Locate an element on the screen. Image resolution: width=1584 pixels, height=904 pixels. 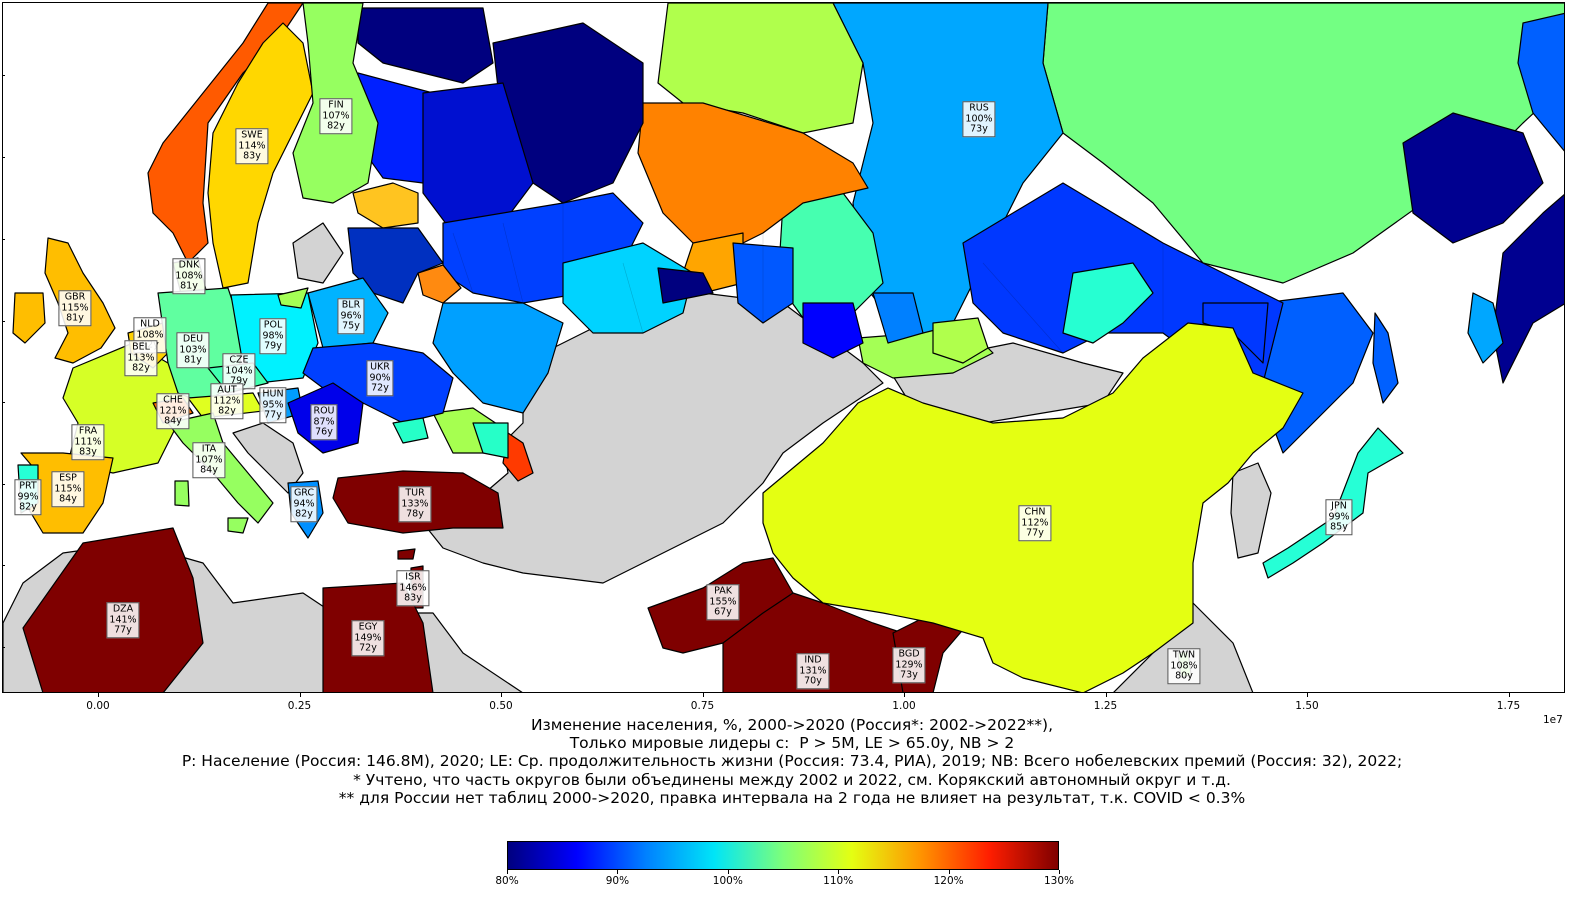
region-rus-north-coast is located at coordinates (1485, 328).